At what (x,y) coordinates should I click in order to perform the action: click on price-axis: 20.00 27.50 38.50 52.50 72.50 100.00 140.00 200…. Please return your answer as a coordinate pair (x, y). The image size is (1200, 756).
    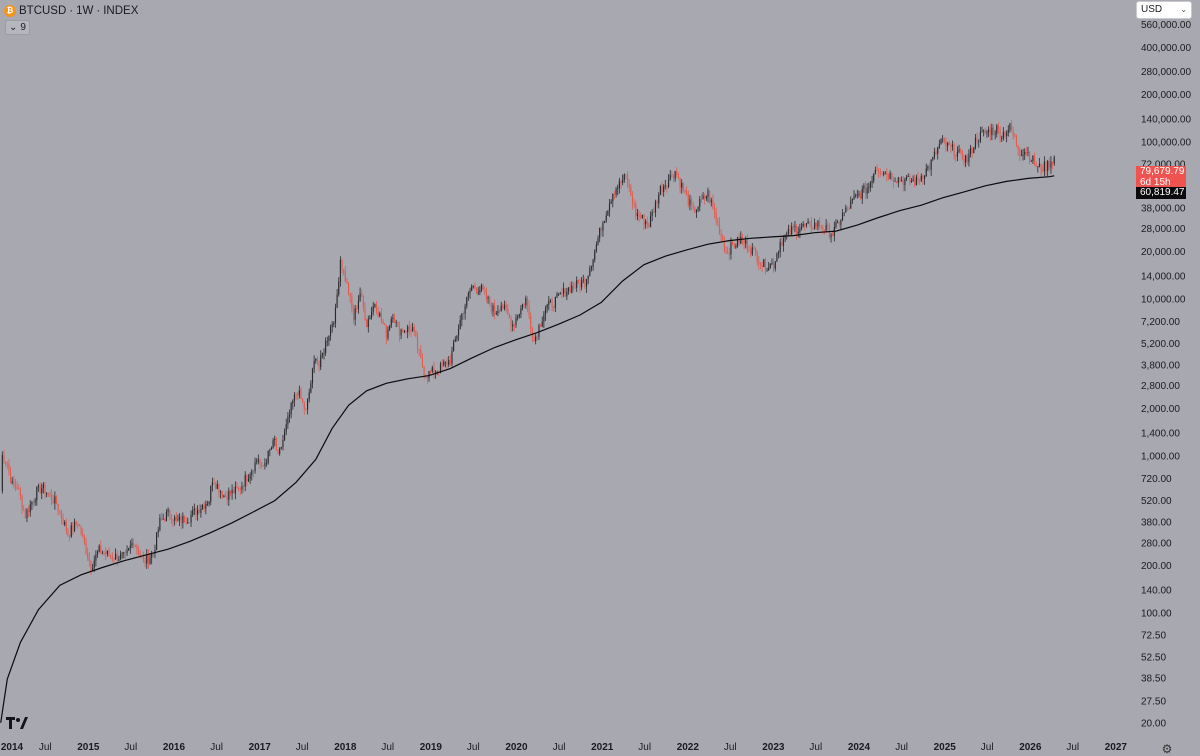
    Looking at the image, I should click on (1166, 374).